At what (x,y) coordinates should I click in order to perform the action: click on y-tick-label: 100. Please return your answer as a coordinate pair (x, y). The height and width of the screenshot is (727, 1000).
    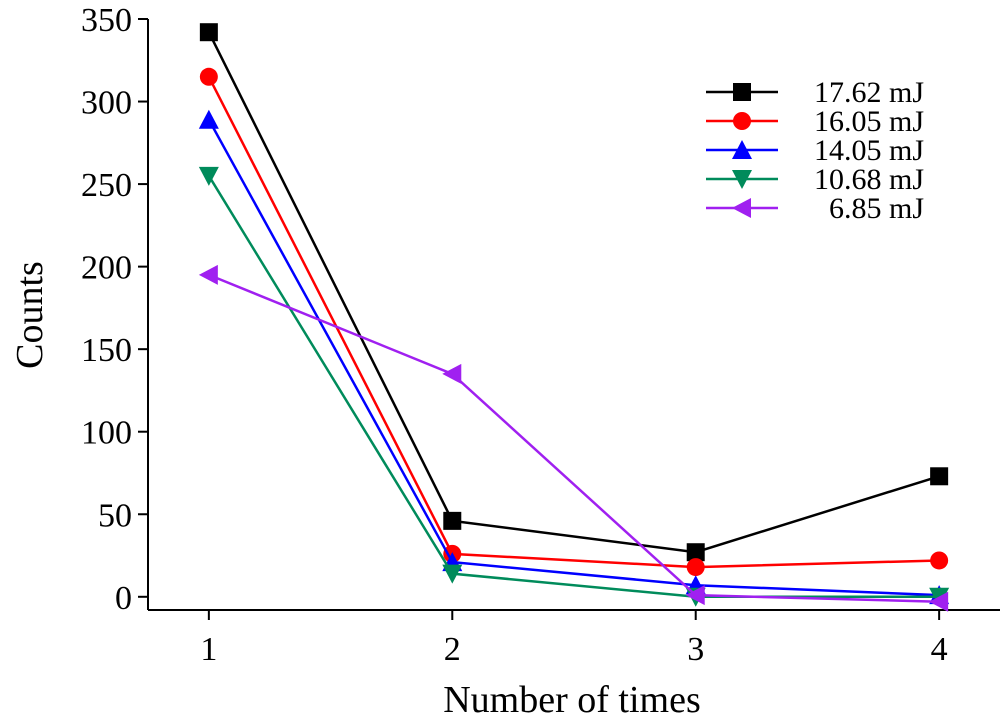
    Looking at the image, I should click on (106, 433).